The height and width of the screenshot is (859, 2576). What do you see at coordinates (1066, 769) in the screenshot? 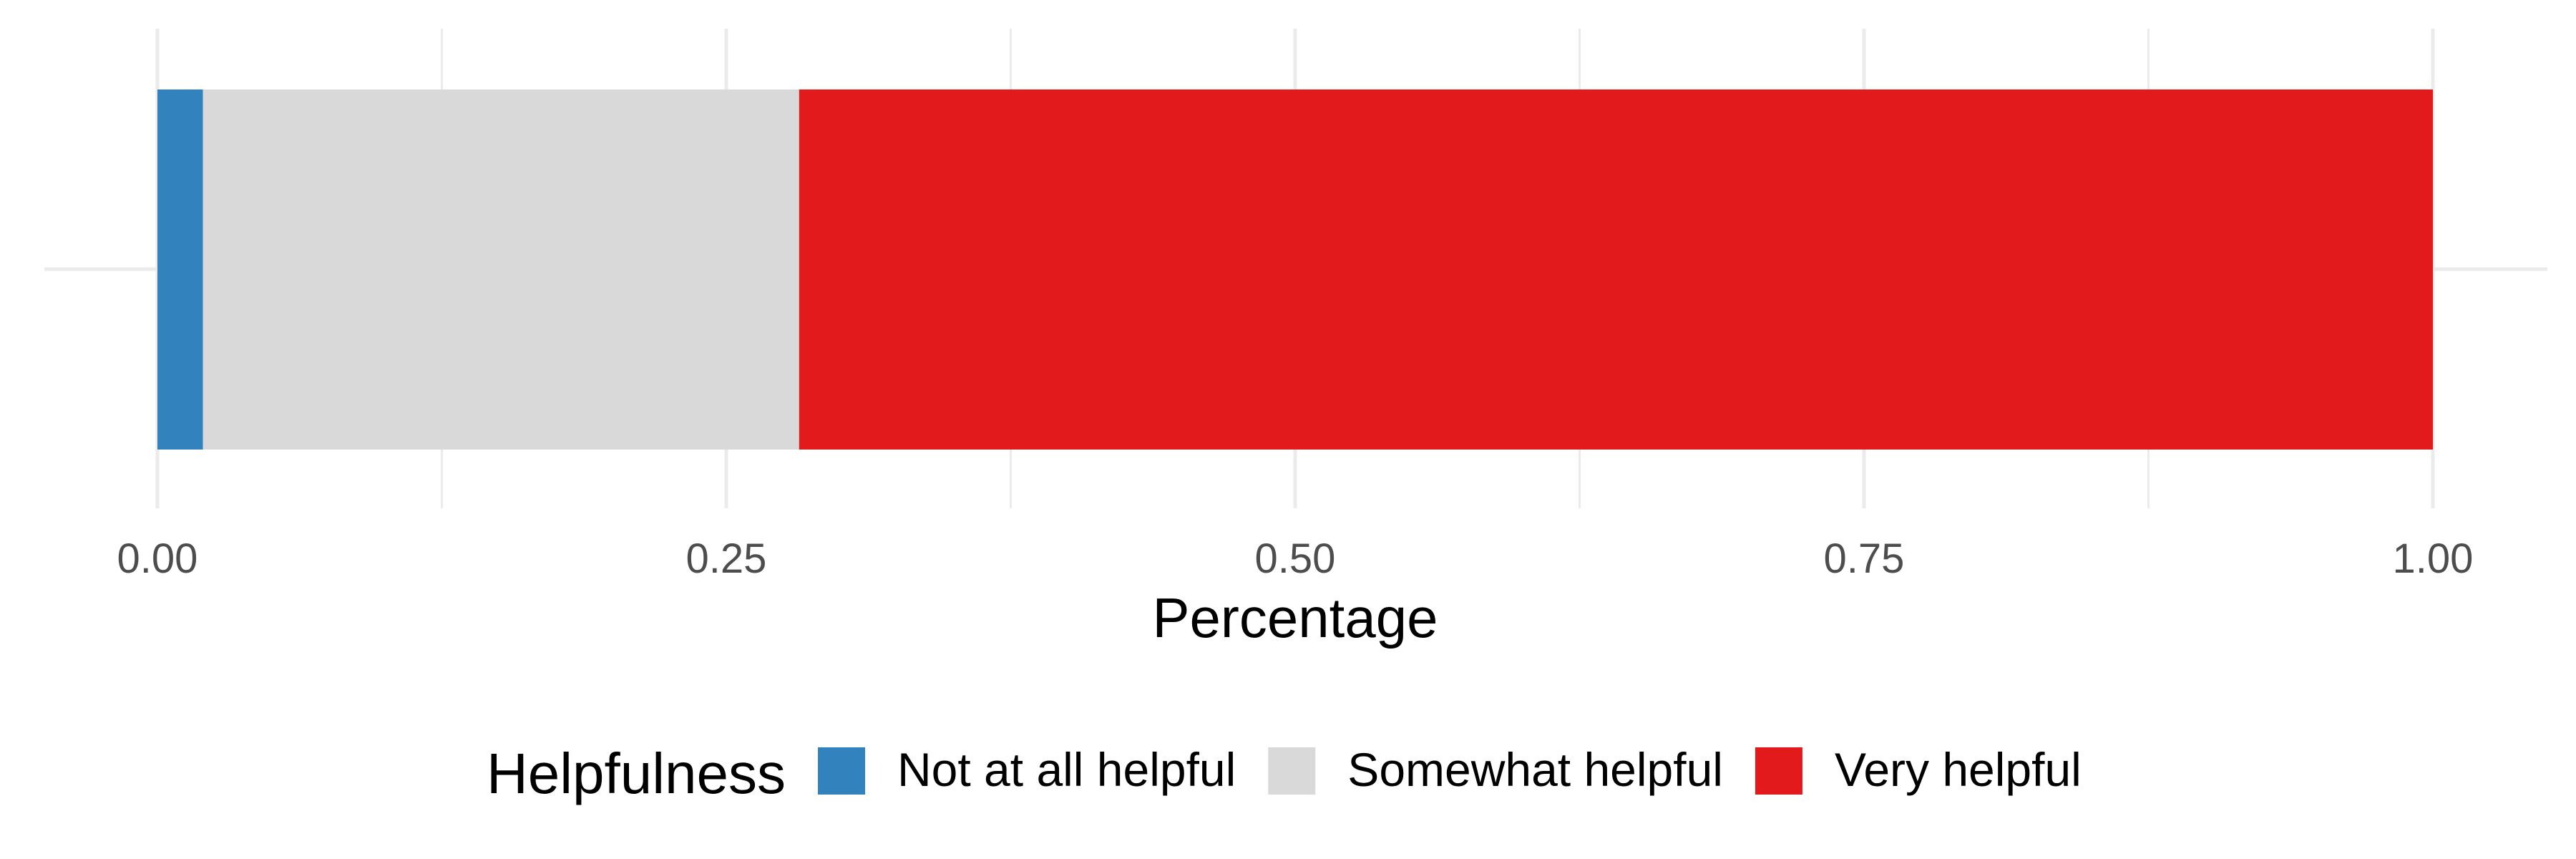
I see `legend-label-not-at-all-helpful: Not at all helpful` at bounding box center [1066, 769].